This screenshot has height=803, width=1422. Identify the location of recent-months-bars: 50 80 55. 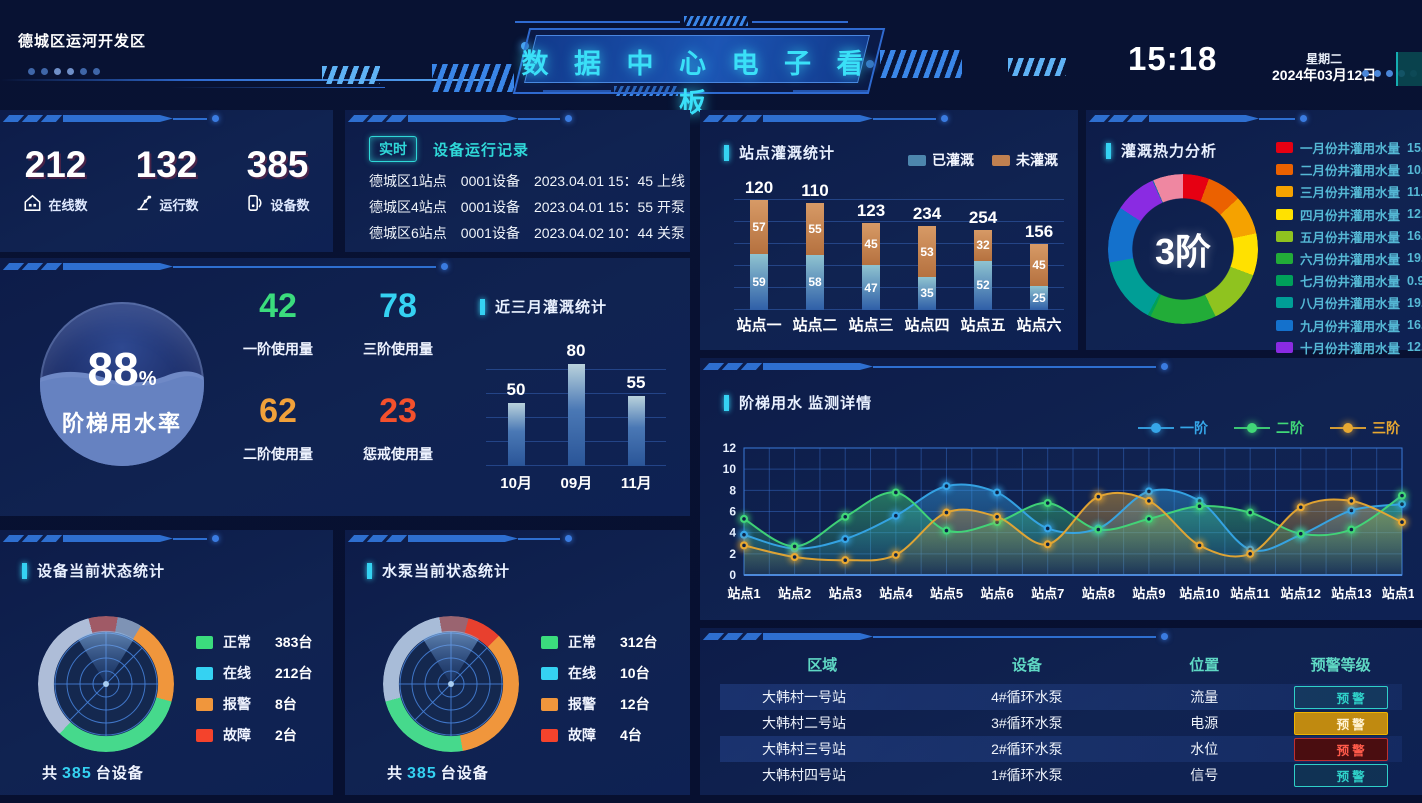
(576, 391).